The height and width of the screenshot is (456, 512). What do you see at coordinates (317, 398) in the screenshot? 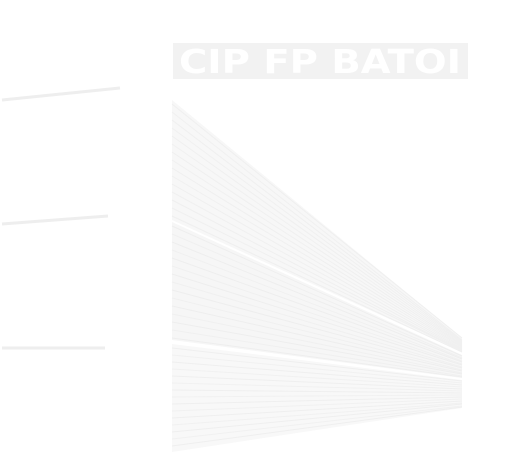
I see `stripe-wedge-bottom` at bounding box center [317, 398].